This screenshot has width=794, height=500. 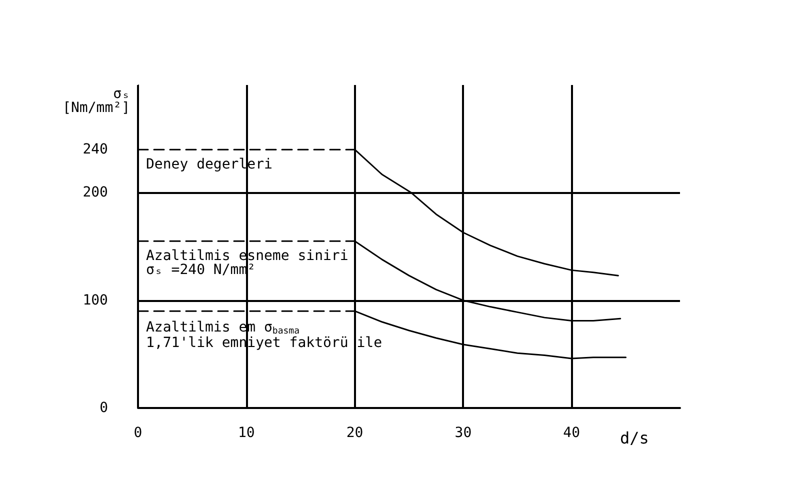 I want to click on x-tick-label: 20, so click(x=355, y=433).